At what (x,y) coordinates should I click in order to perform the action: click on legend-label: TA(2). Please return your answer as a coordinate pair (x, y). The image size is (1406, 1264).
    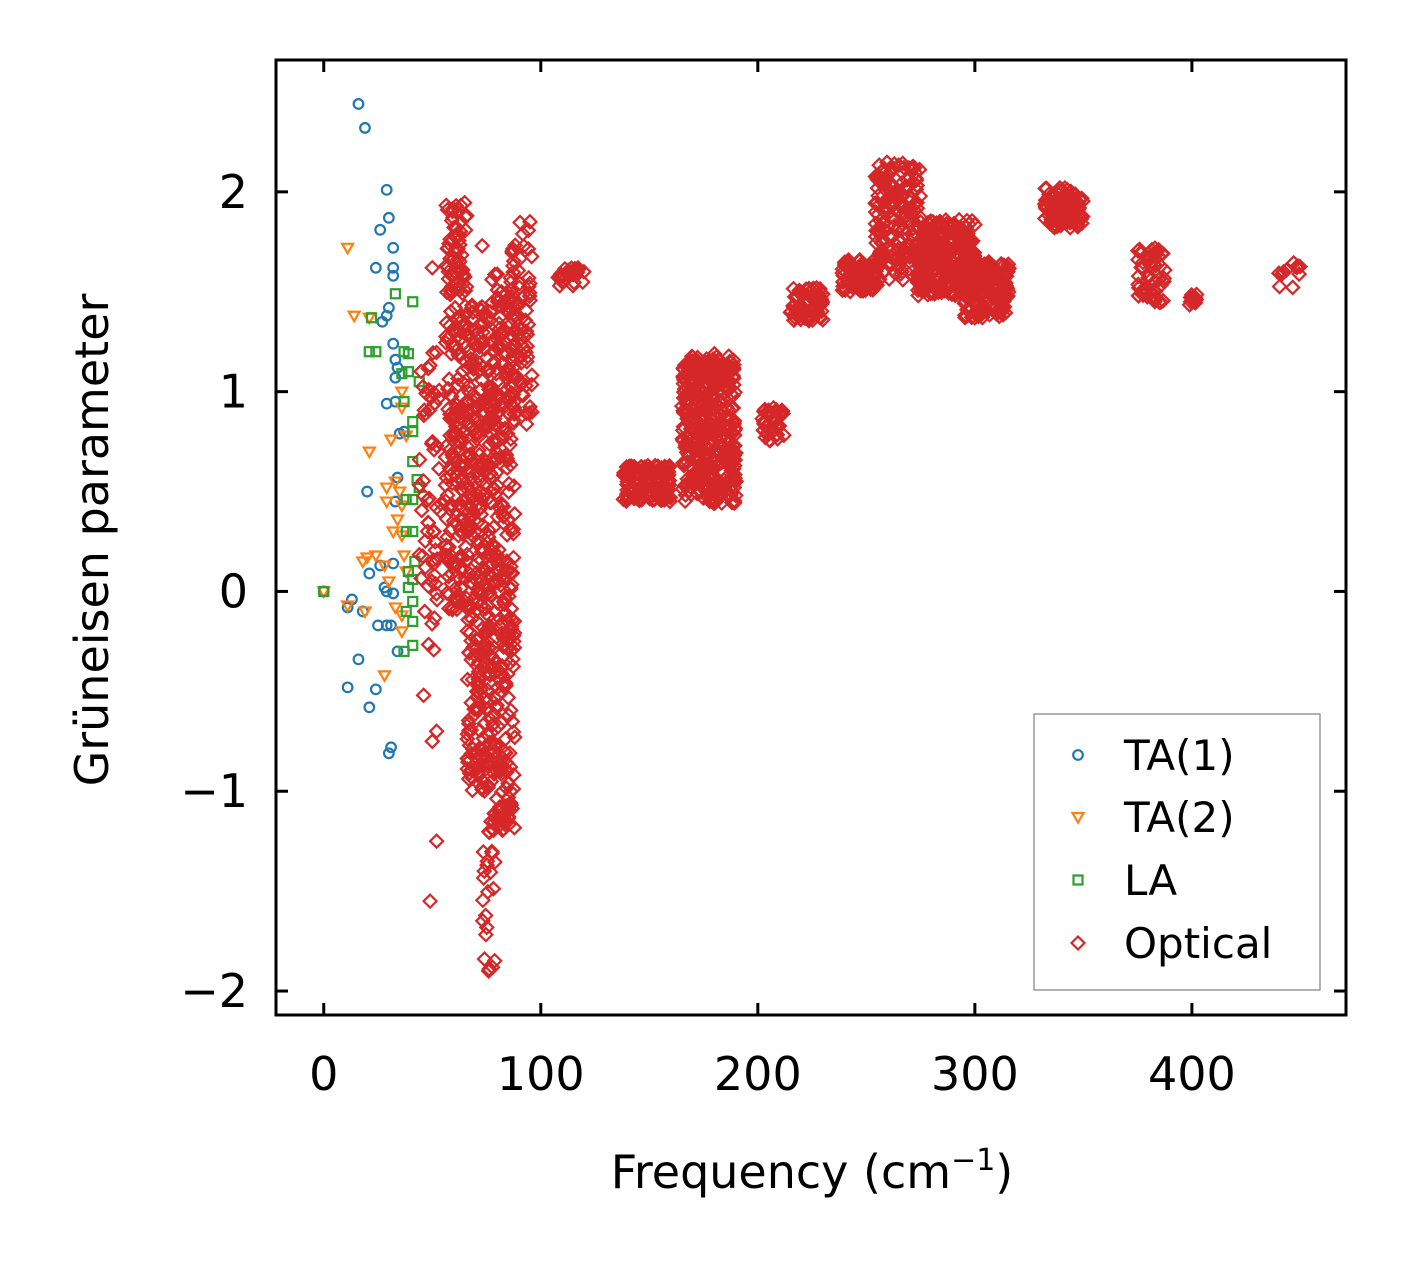
    Looking at the image, I should click on (1179, 817).